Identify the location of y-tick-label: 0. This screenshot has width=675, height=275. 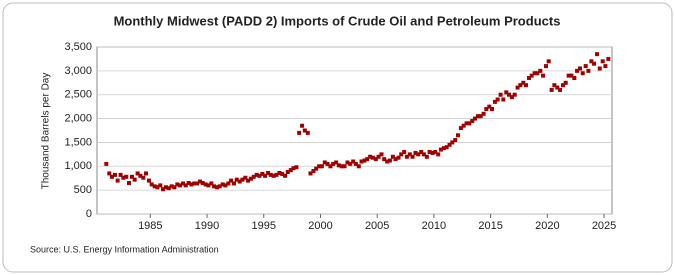
(89, 214).